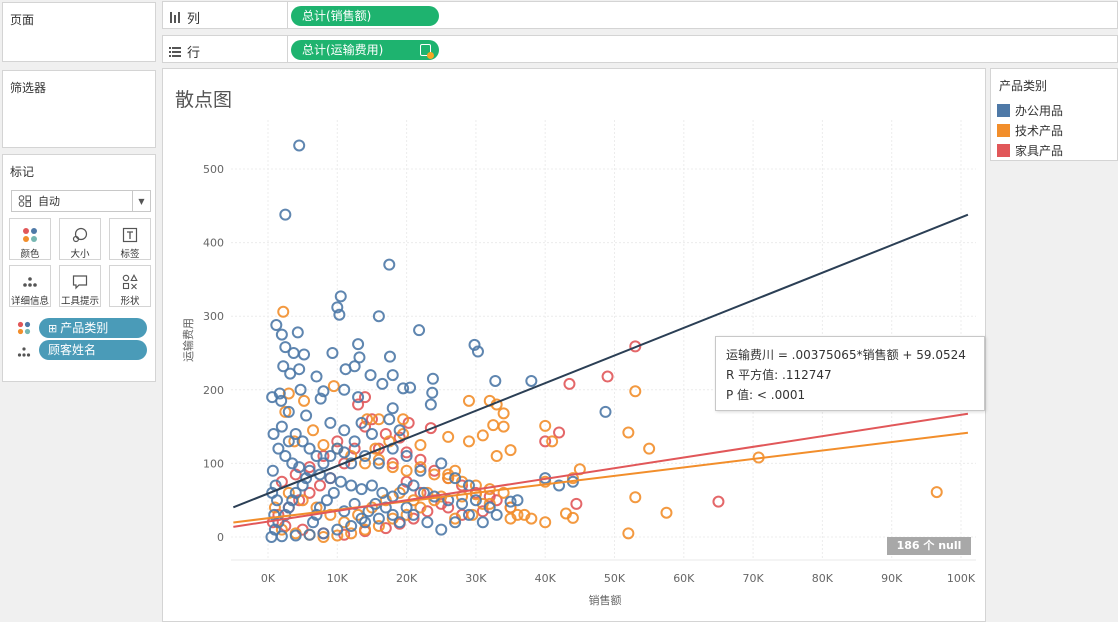  Describe the element at coordinates (1030, 110) in the screenshot. I see `legend-item-office: 办公用品` at that location.